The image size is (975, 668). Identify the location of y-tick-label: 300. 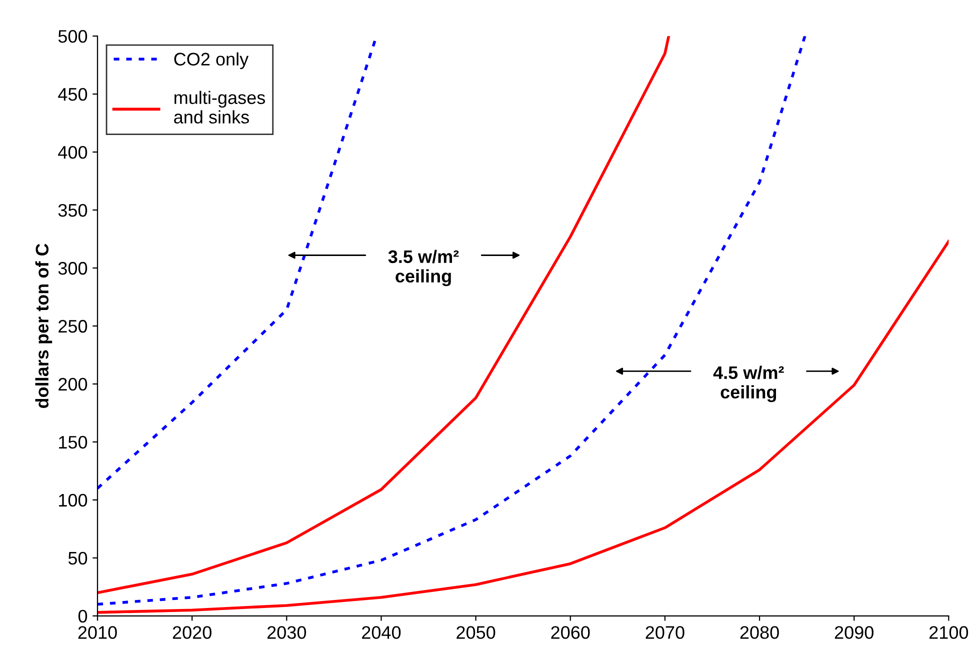
(73, 268).